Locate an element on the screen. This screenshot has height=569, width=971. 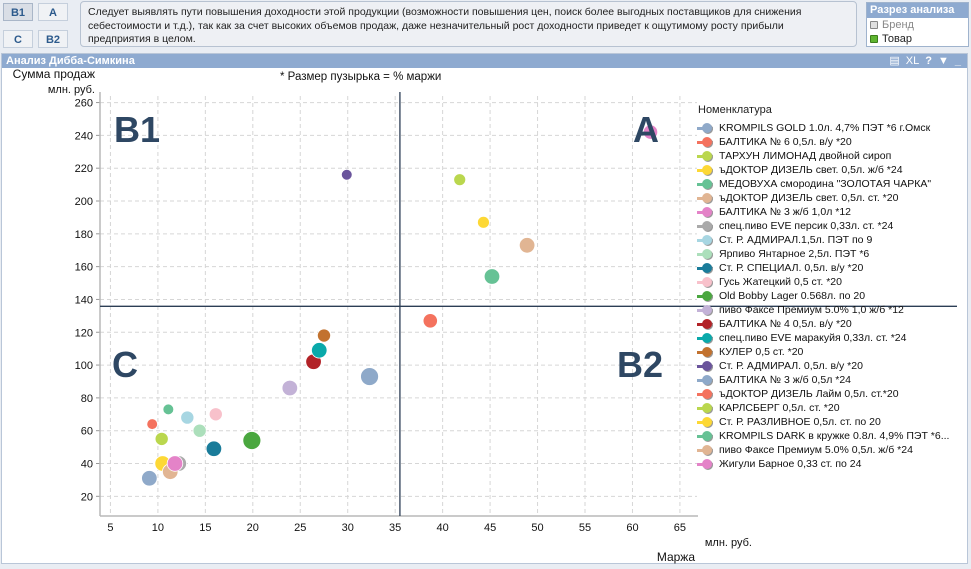
data-point: БАЛТИКА № 3 ж/б 0,5л *24 is located at coordinates (369, 376).